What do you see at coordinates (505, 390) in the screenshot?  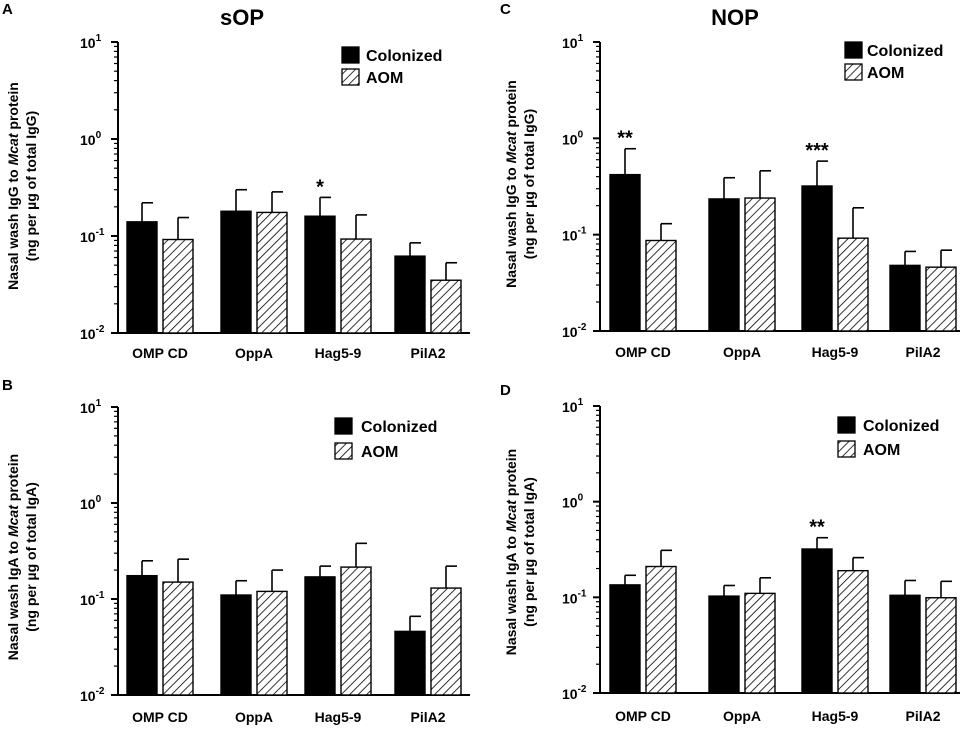 I see `panel-label: D` at bounding box center [505, 390].